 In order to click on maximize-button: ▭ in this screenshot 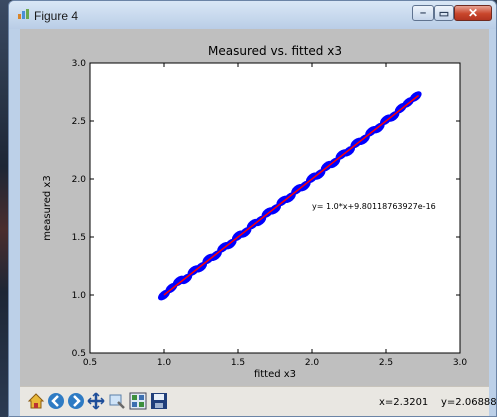, I will do `click(444, 13)`.